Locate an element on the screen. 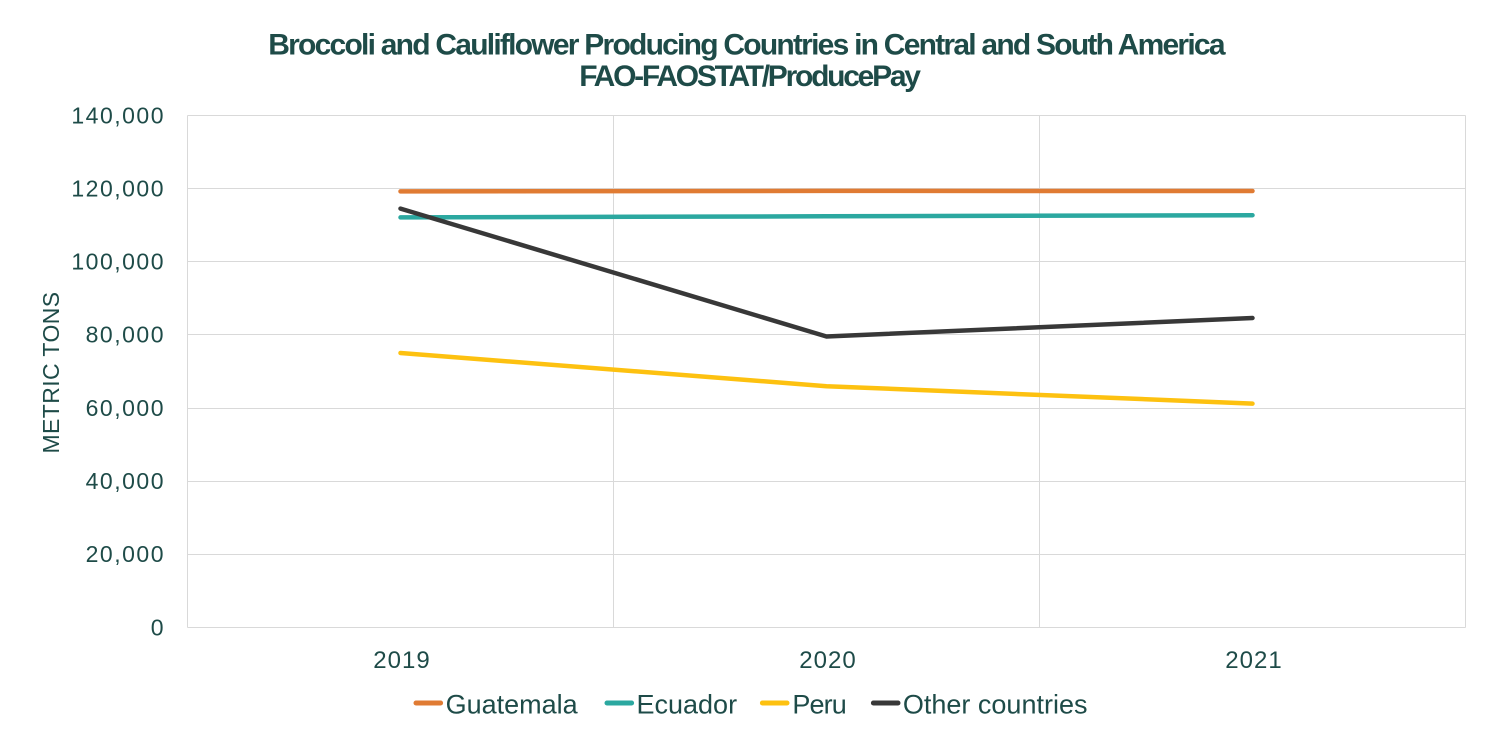  svg-text: 100,000 is located at coordinates (118, 262).